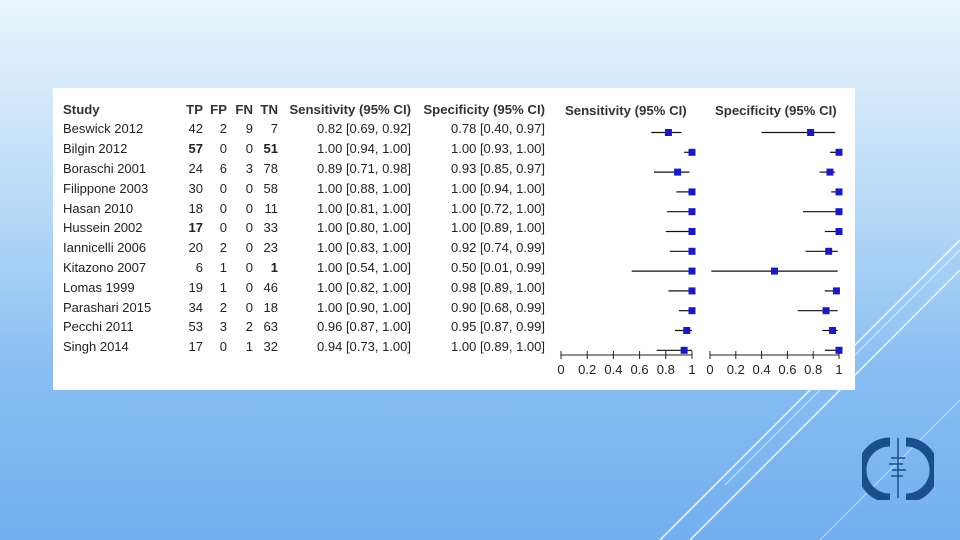  I want to click on tn-value: 78, so click(270, 168).